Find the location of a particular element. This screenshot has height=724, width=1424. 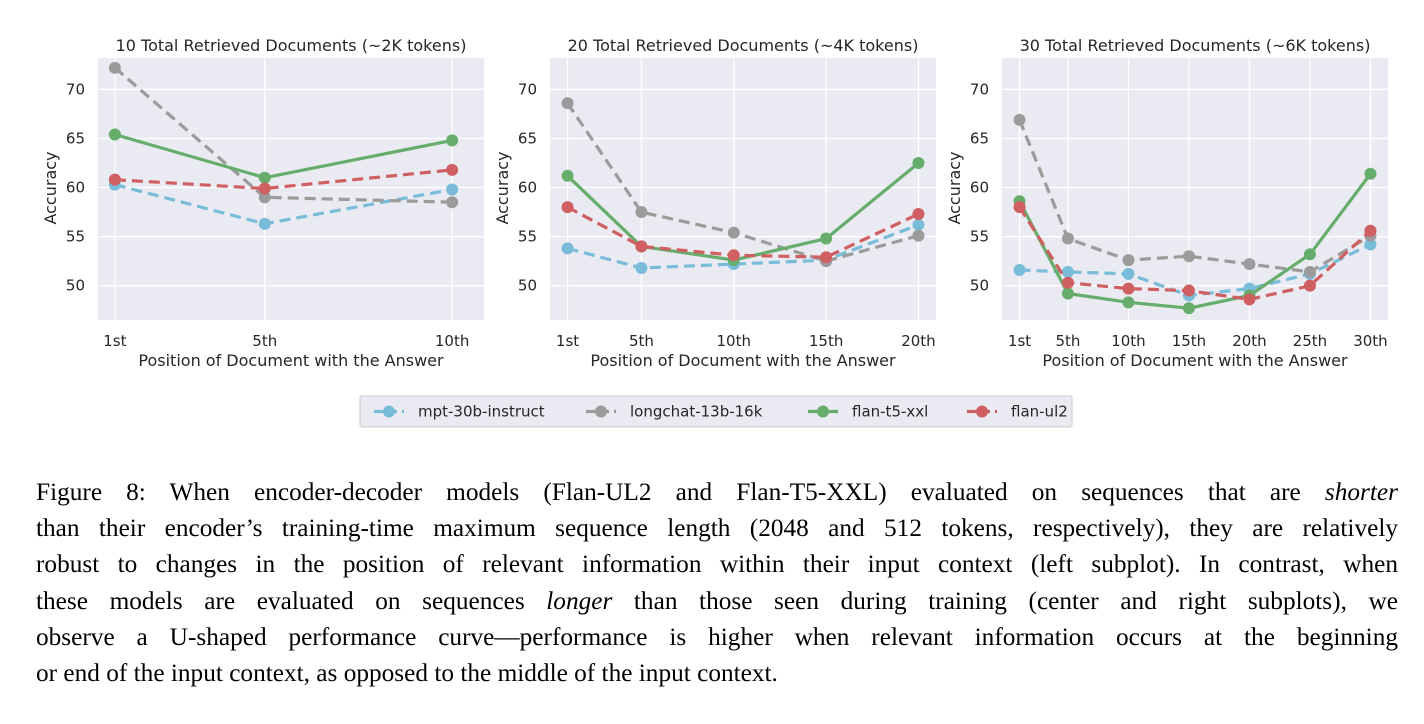

legend-label: longchat-13b-16k is located at coordinates (696, 412).